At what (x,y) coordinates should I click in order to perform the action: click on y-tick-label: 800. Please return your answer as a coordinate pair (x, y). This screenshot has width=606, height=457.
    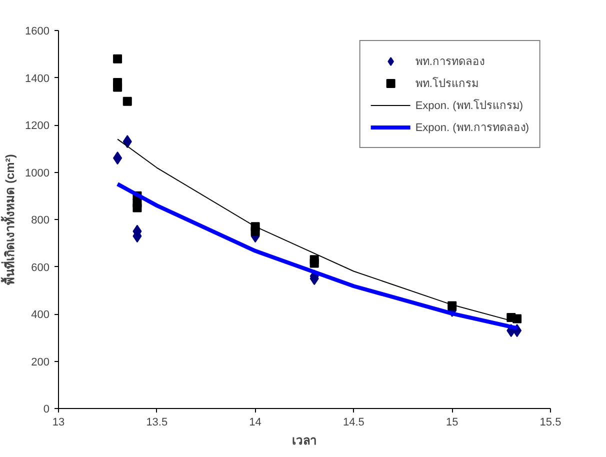
    Looking at the image, I should click on (40, 220).